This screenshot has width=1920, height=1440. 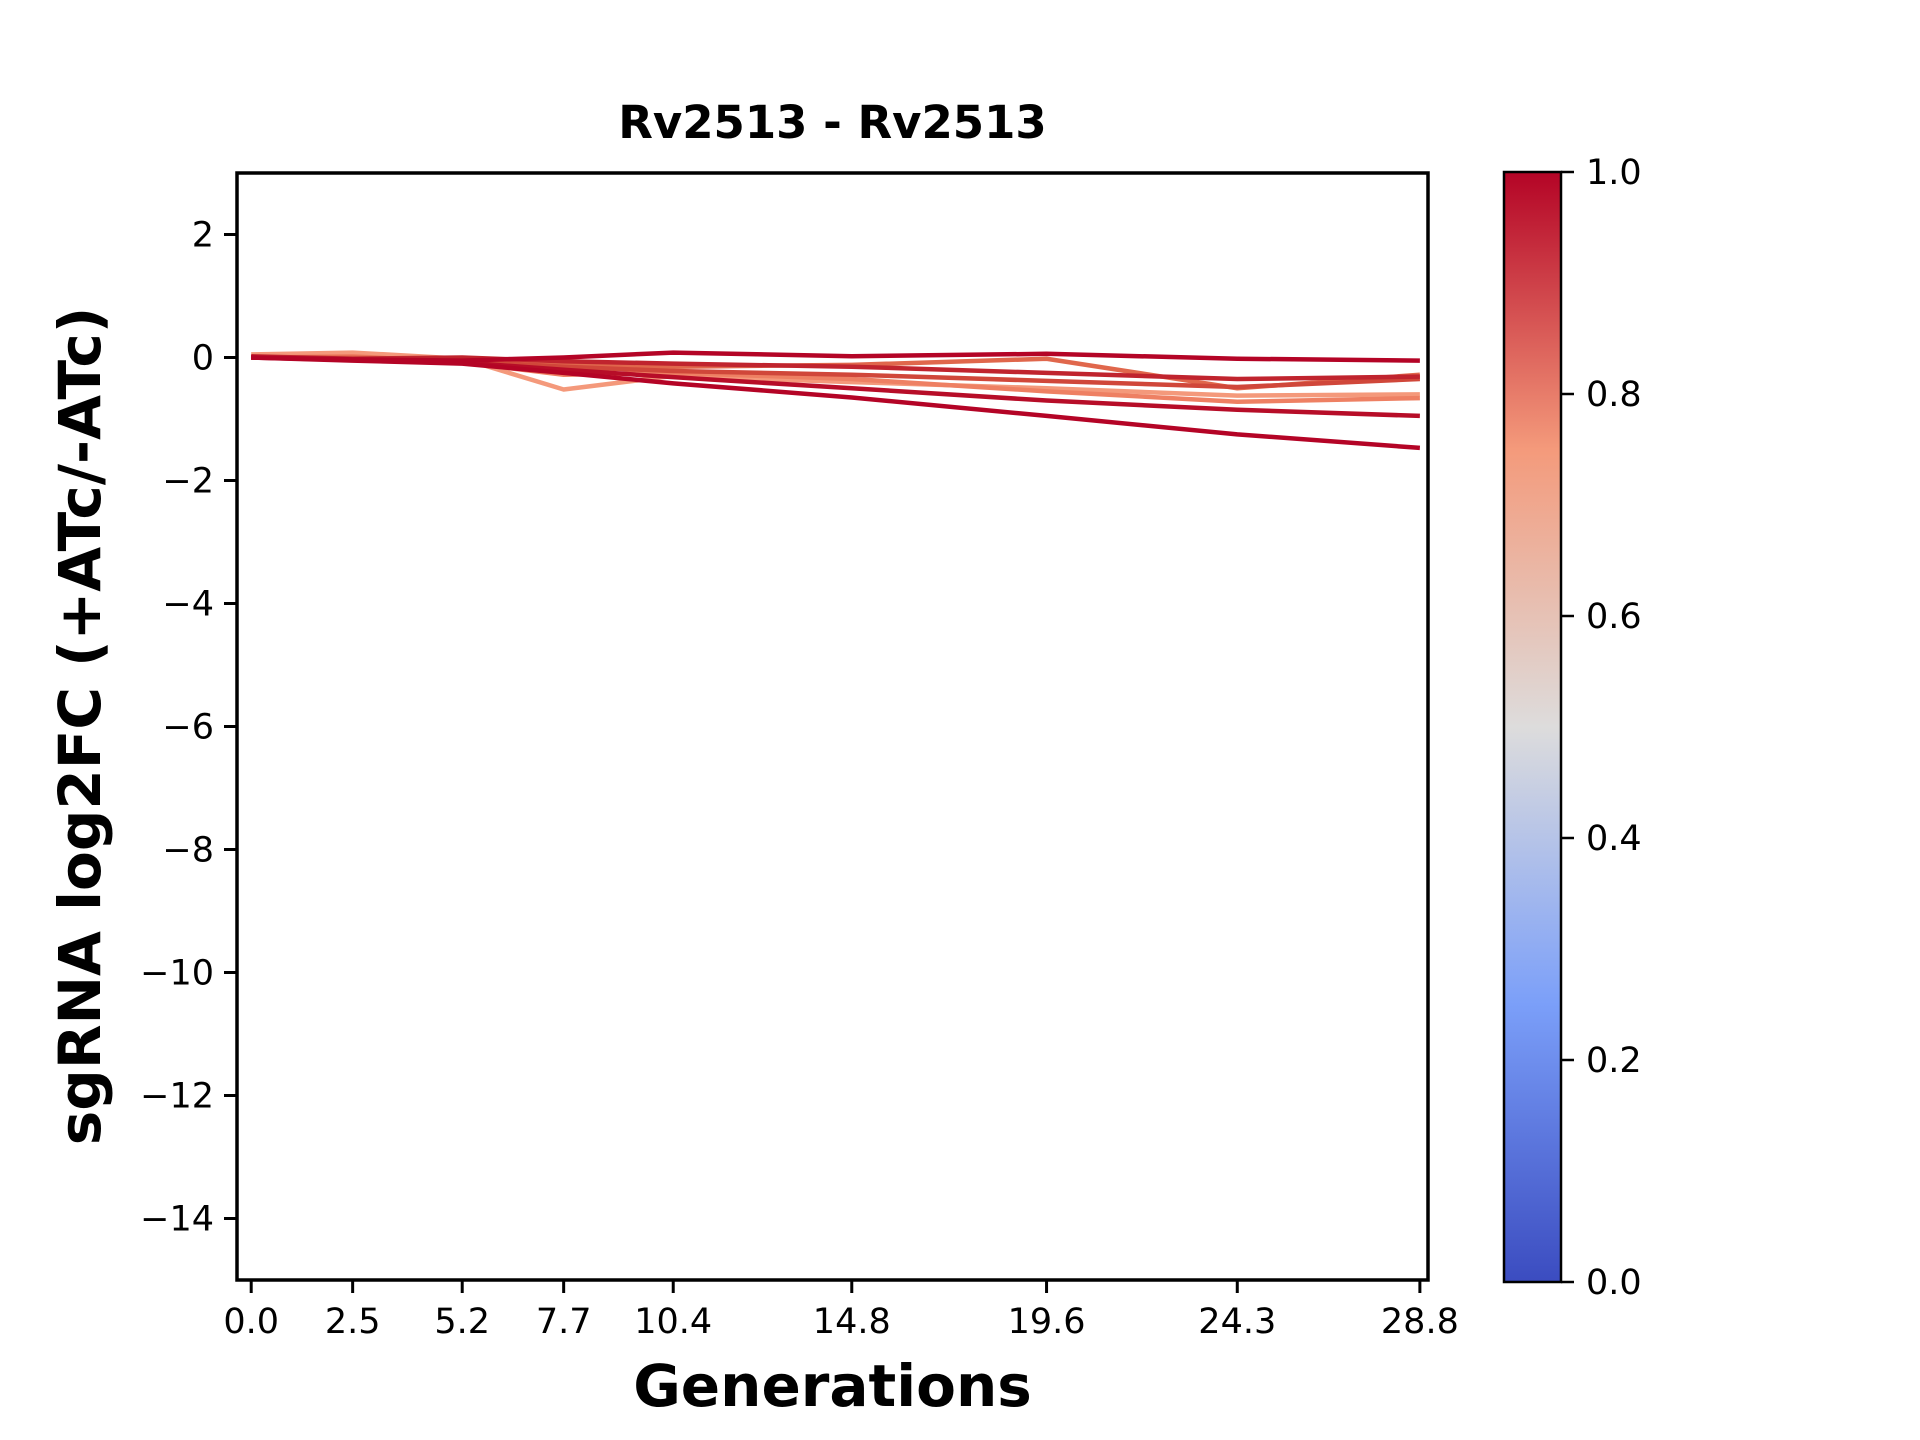 What do you see at coordinates (835, 356) in the screenshot?
I see `sgrna-line` at bounding box center [835, 356].